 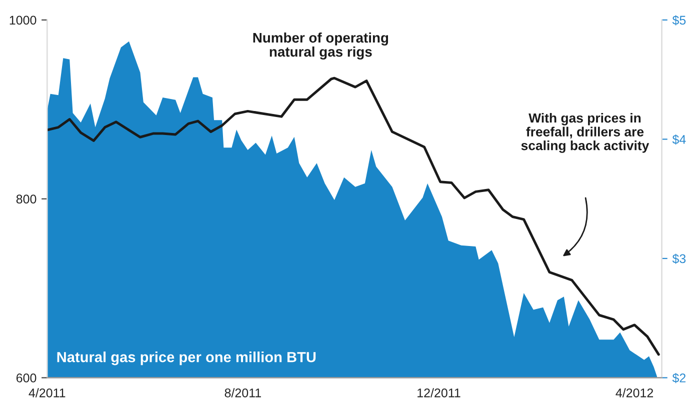 What do you see at coordinates (439, 393) in the screenshot?
I see `x-tick-label: 12/2011` at bounding box center [439, 393].